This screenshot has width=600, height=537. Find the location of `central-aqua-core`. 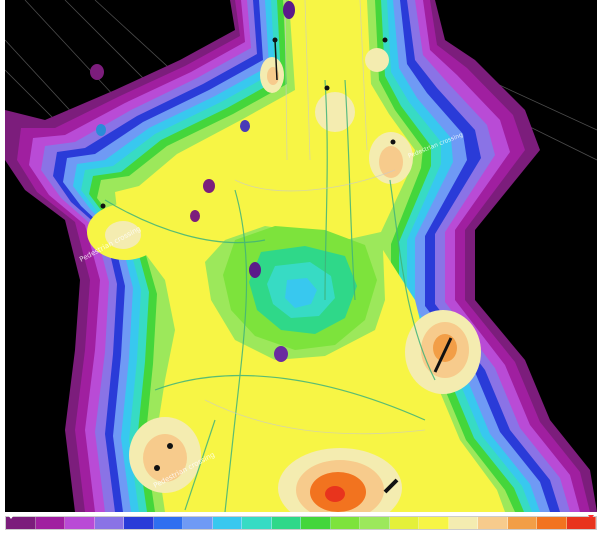

central-aqua-core is located at coordinates (301, 293).